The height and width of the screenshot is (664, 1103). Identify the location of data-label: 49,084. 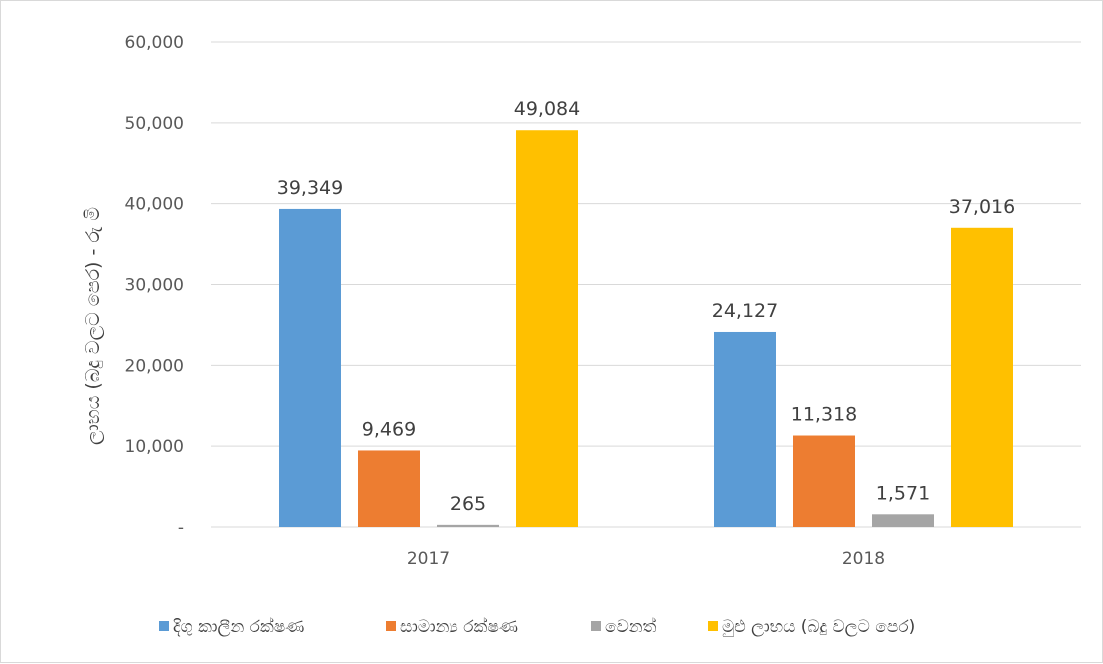
(547, 109).